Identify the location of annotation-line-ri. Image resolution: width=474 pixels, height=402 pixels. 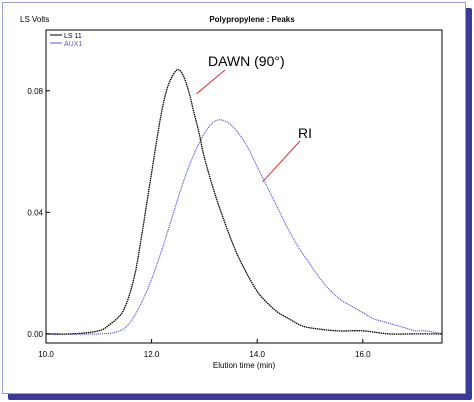
(281, 161).